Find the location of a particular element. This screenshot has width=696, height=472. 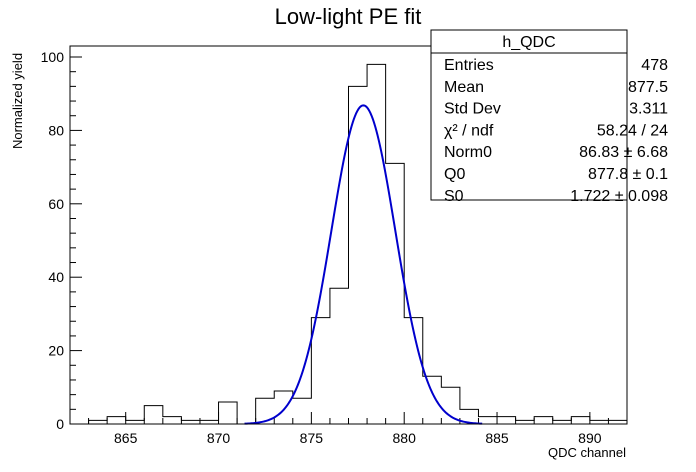

x-tick-label: 880 is located at coordinates (405, 438).